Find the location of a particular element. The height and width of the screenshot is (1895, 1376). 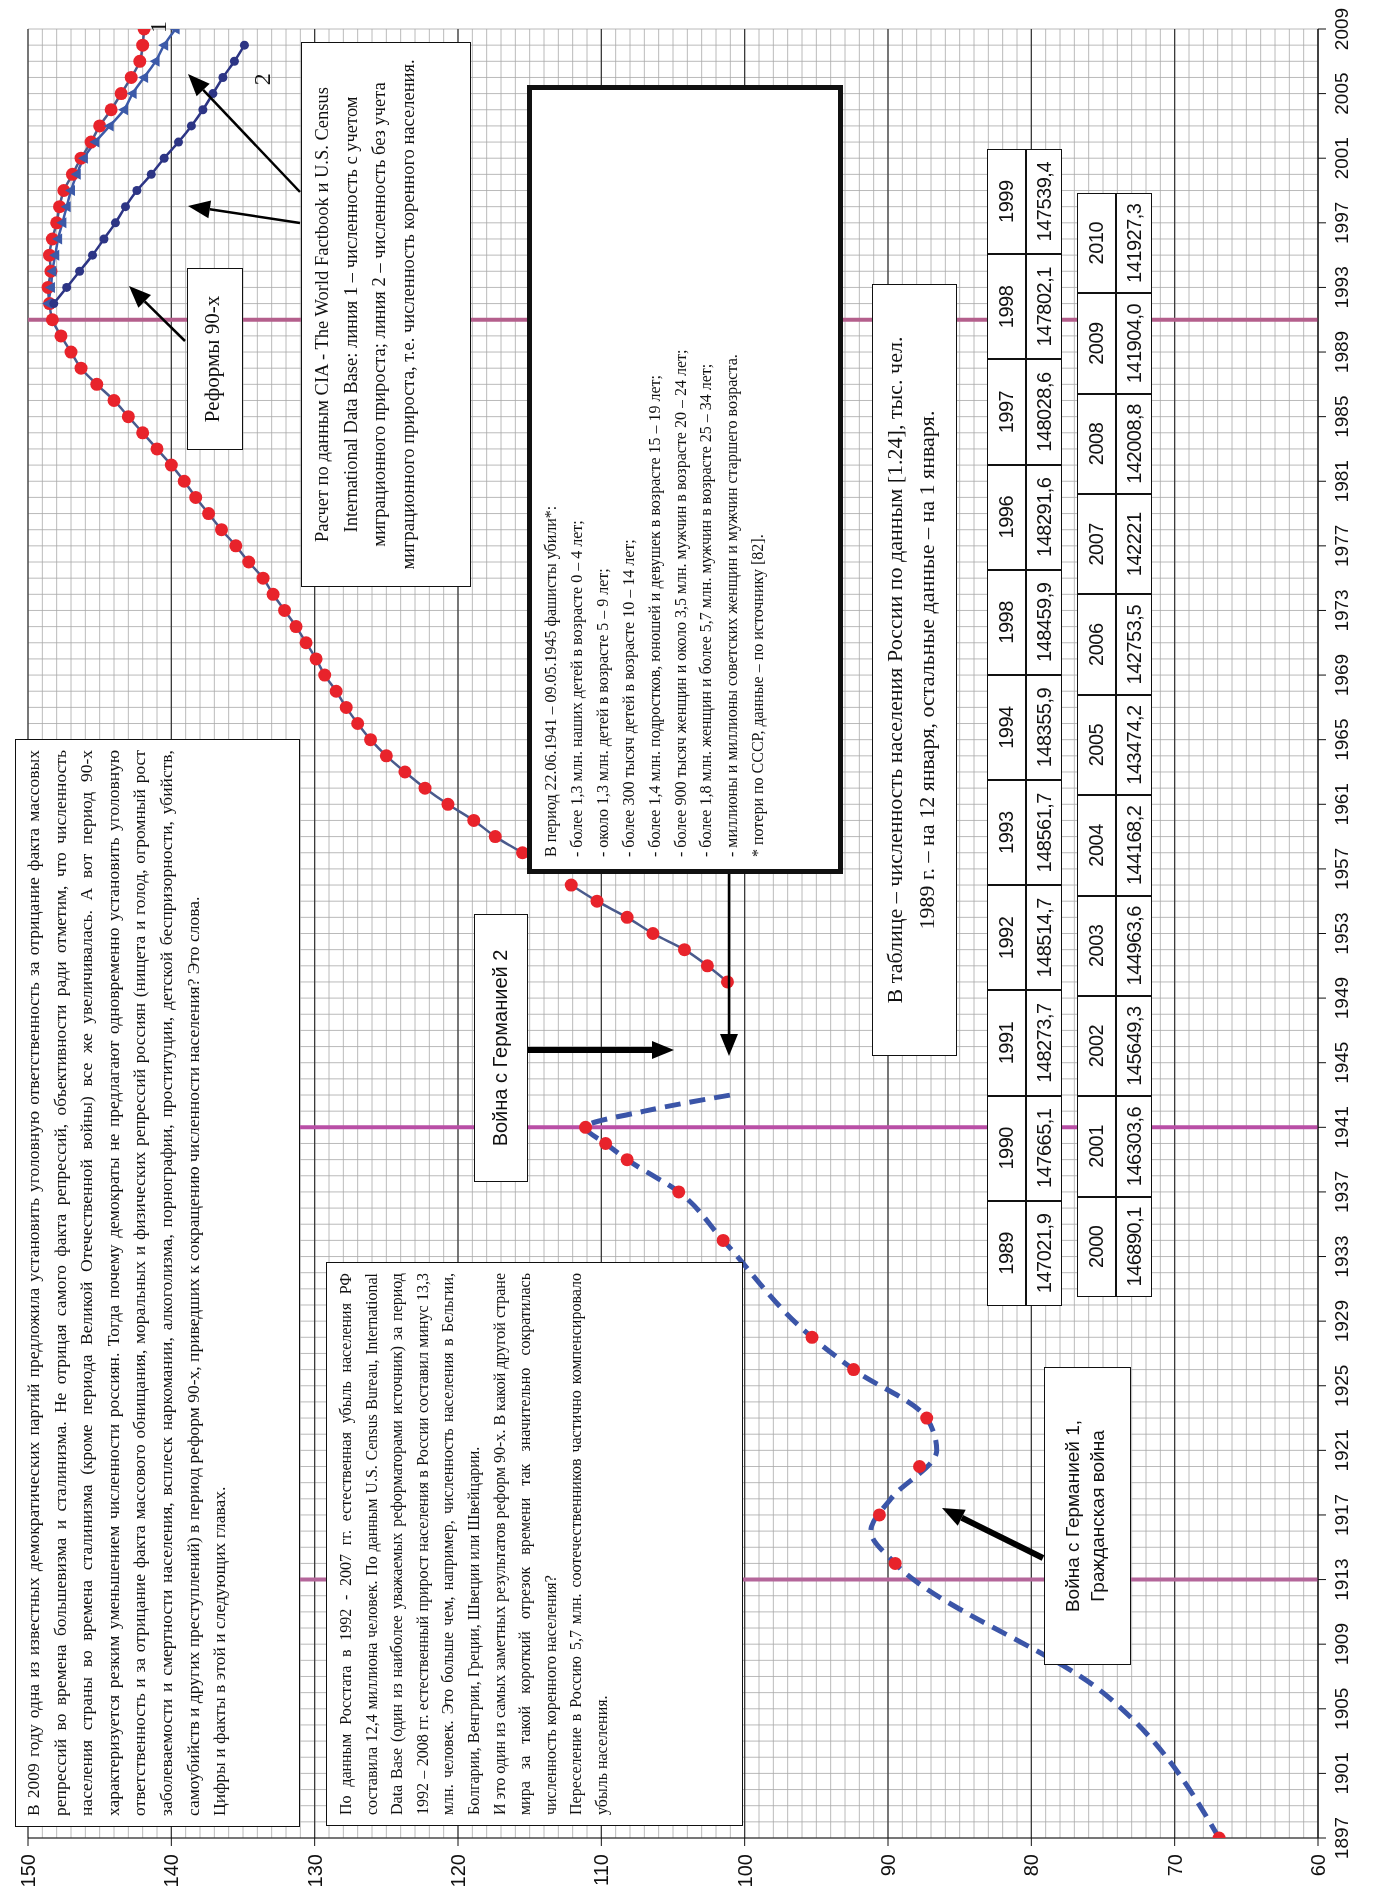

annotation: 141927,3 is located at coordinates (1134, 243).